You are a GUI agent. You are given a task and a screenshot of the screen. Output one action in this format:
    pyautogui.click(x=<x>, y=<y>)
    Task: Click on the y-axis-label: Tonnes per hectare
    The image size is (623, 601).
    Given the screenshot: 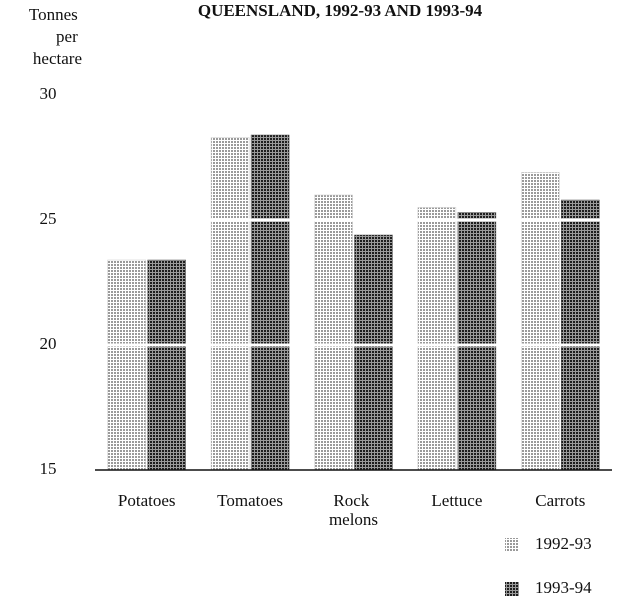 What is the action you would take?
    pyautogui.click(x=55, y=36)
    